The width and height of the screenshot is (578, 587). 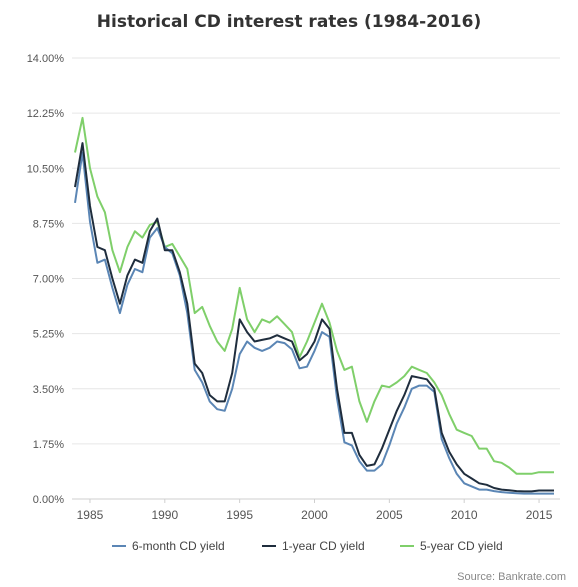 I want to click on y-tick-label: 7.00%, so click(x=48, y=280).